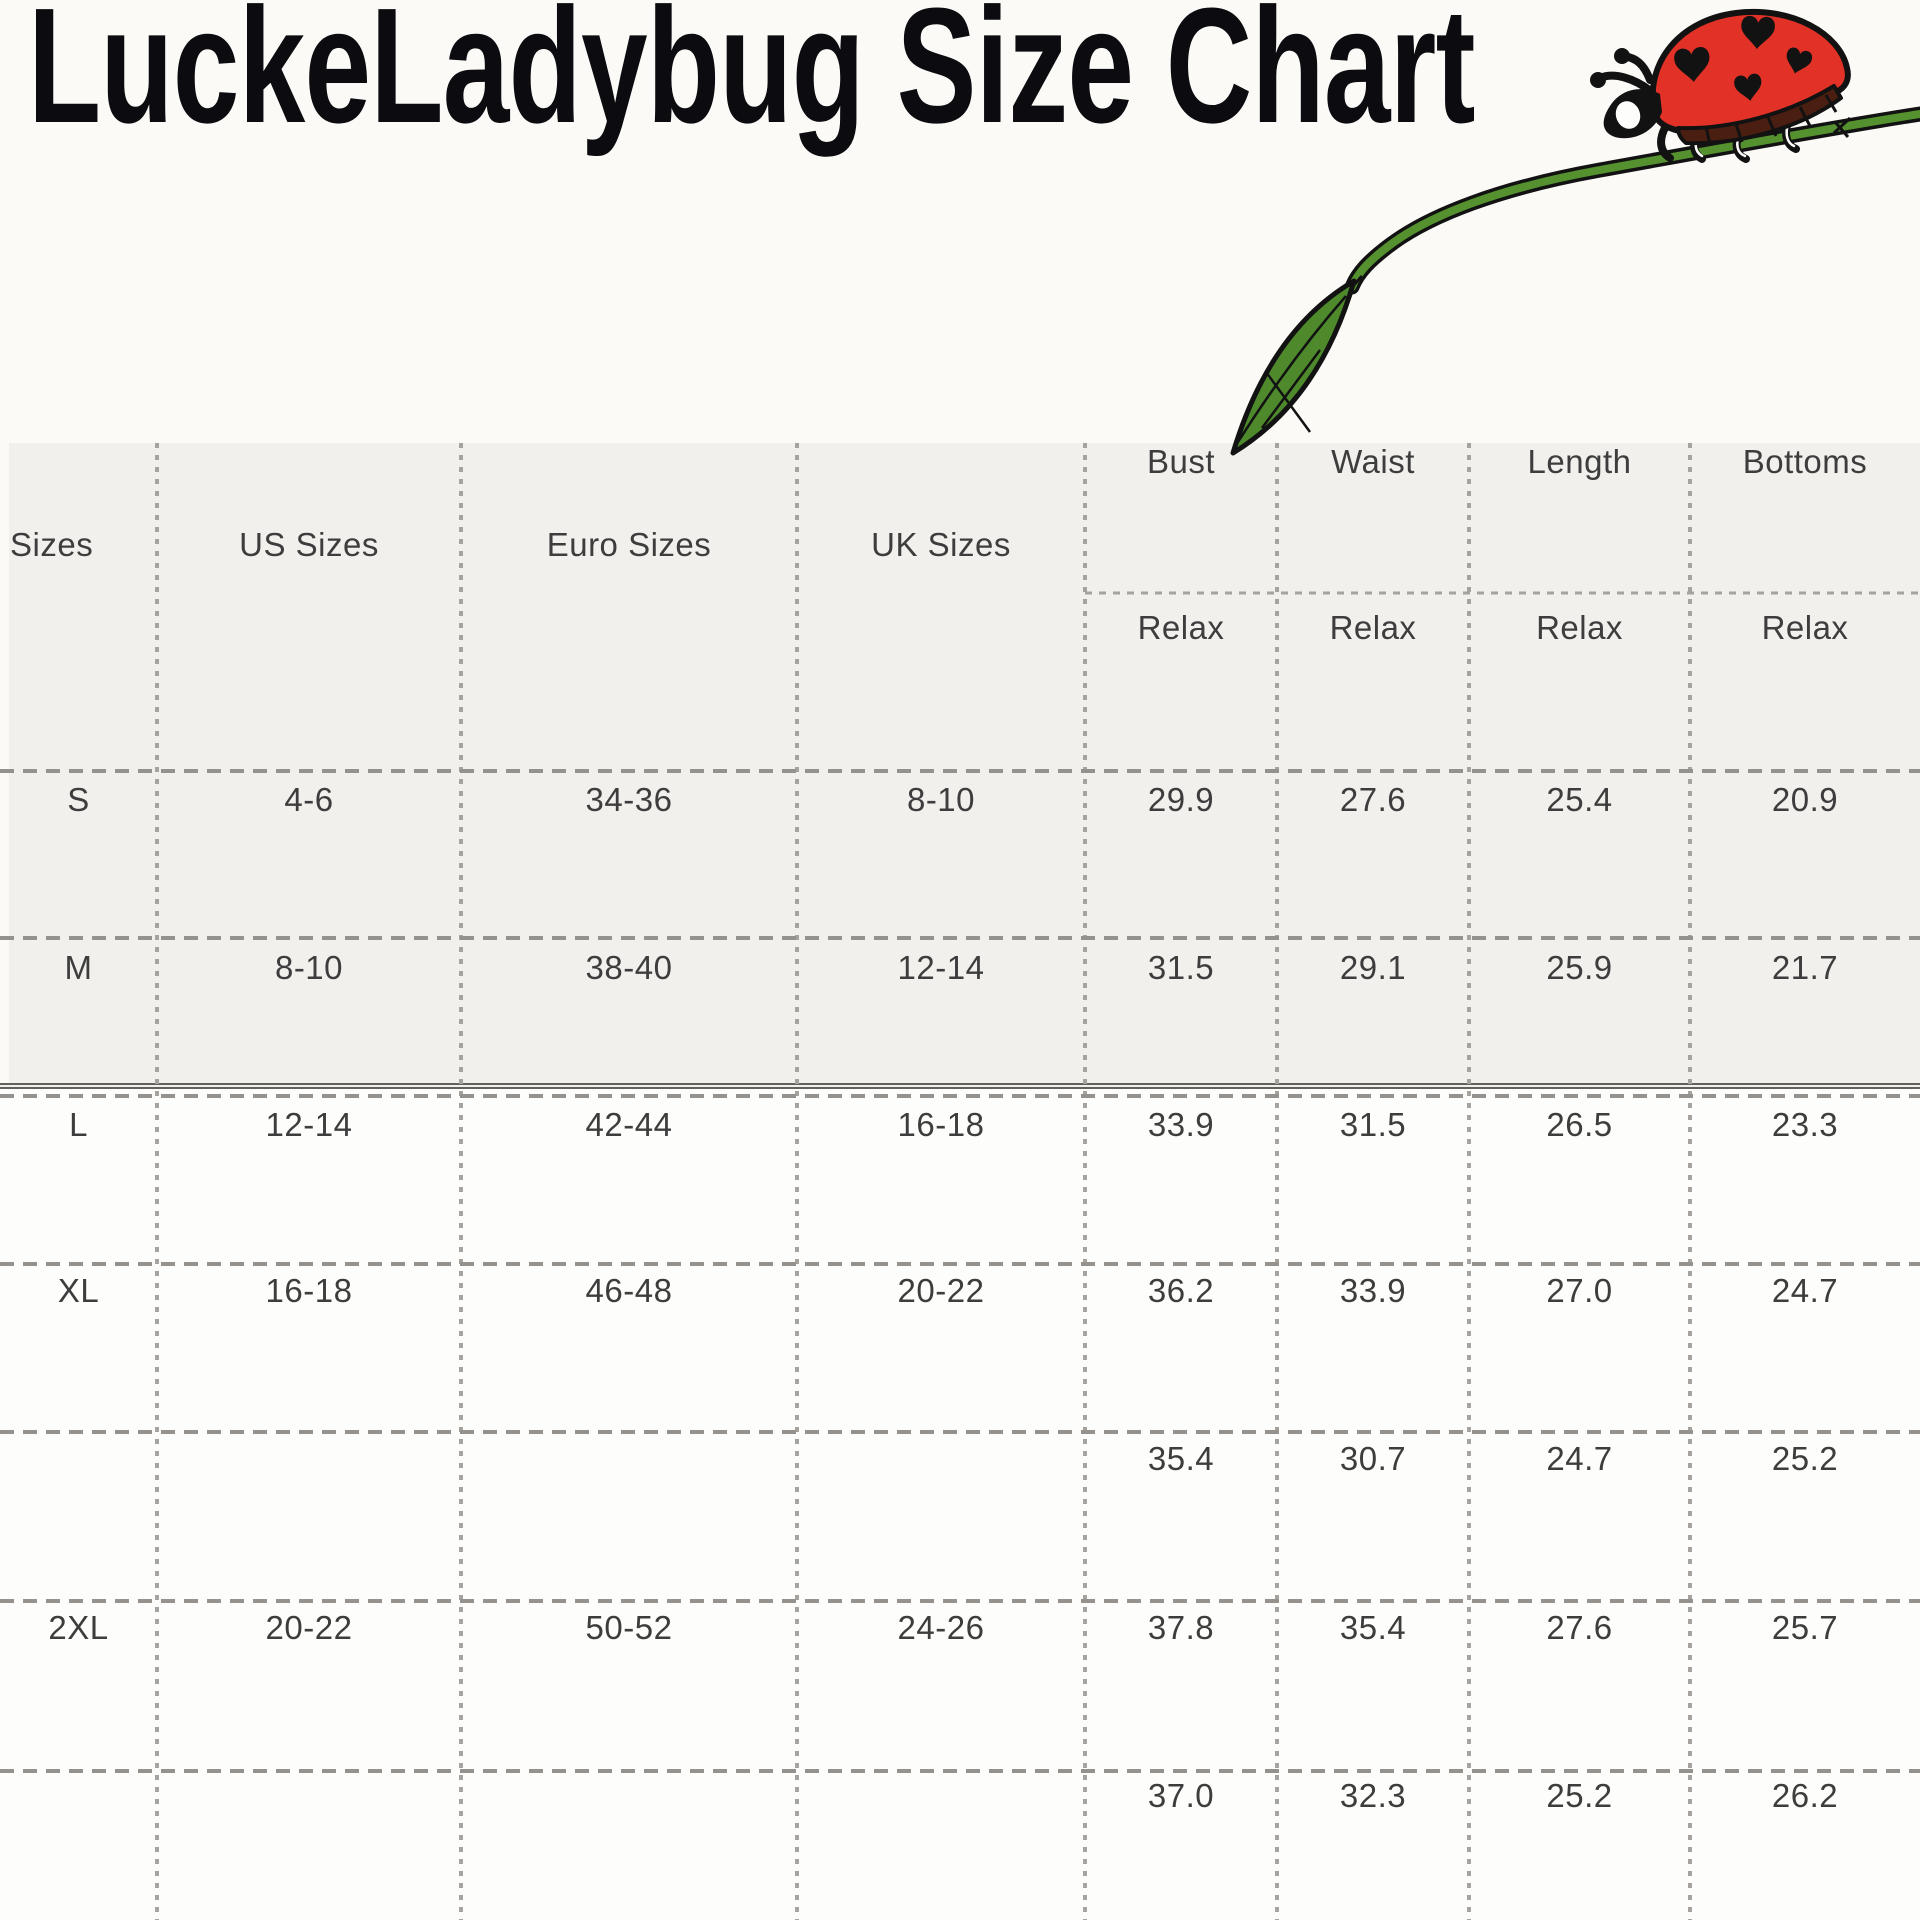 The height and width of the screenshot is (1920, 1920). I want to click on table-row: 37.0 32.3 25.2 26.2, so click(960, 1796).